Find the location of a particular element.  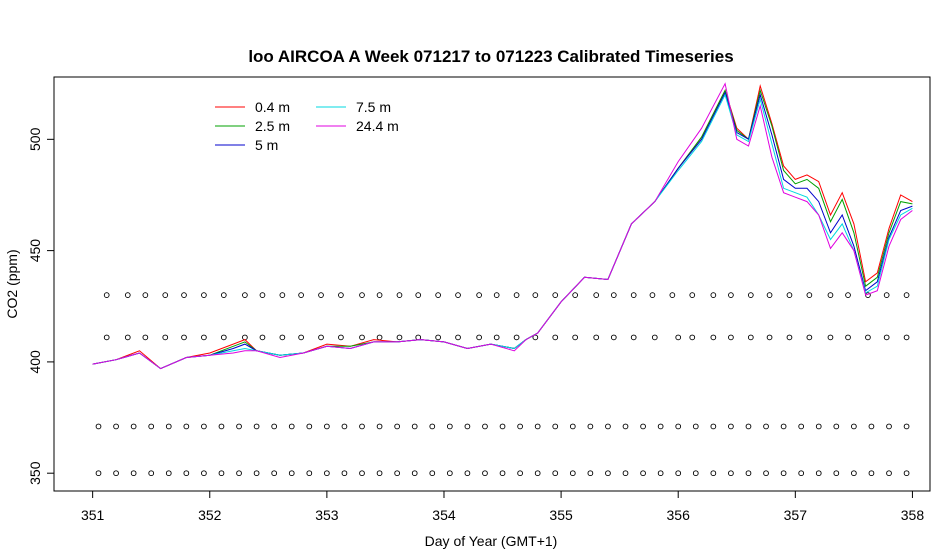

legend-label: 24.4 m is located at coordinates (377, 126).